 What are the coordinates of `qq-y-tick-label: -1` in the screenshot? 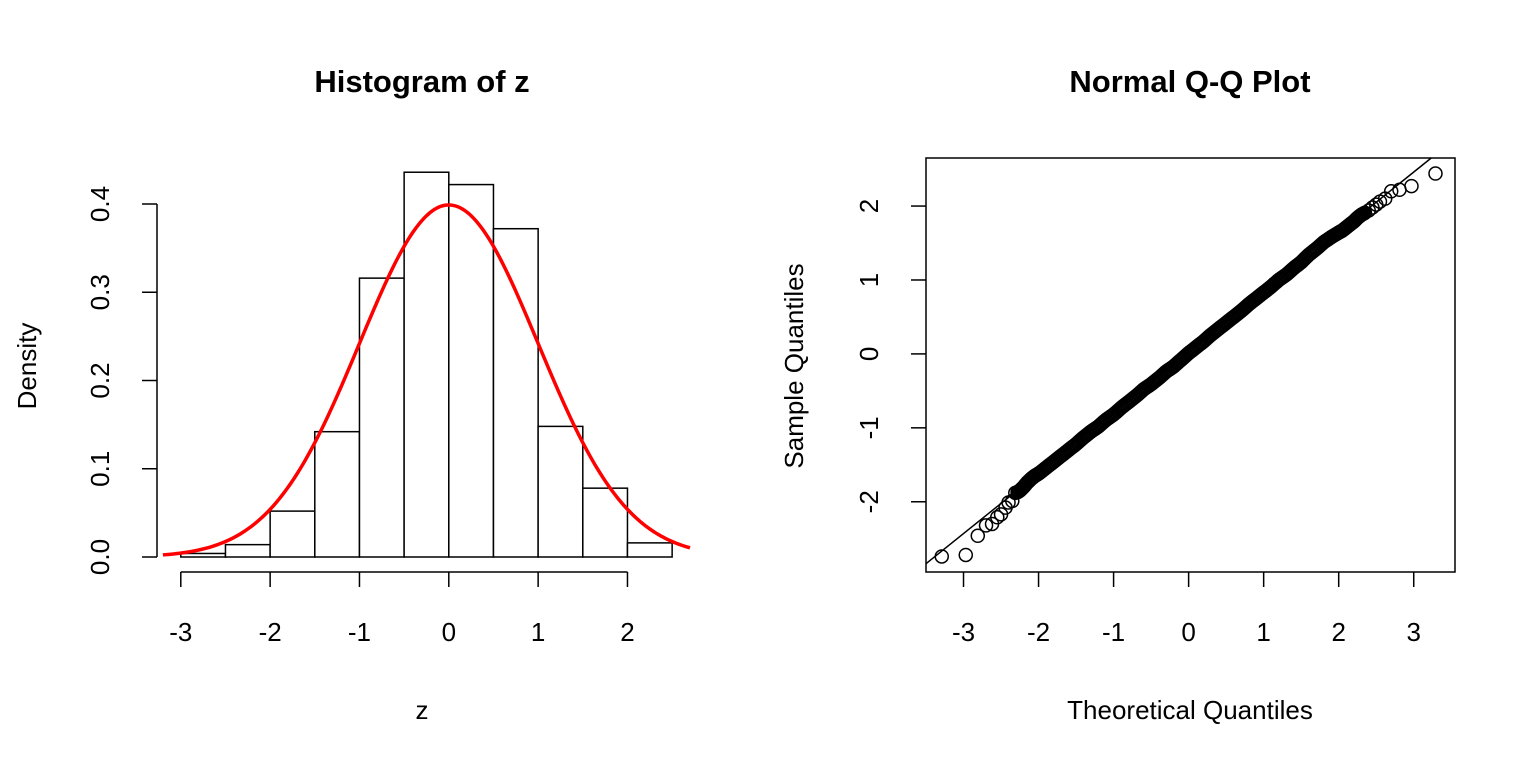 It's located at (869, 427).